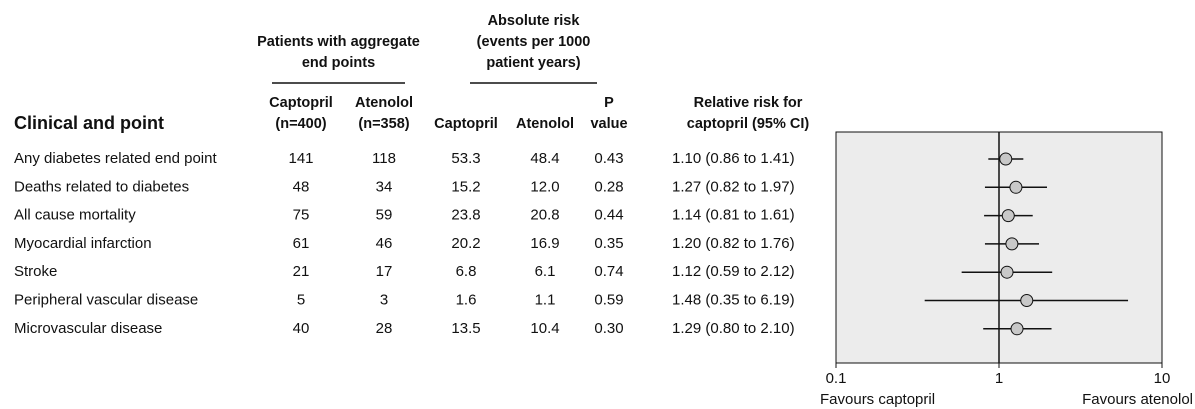  Describe the element at coordinates (465, 186) in the screenshot. I see `table-cell: 15.2` at that location.